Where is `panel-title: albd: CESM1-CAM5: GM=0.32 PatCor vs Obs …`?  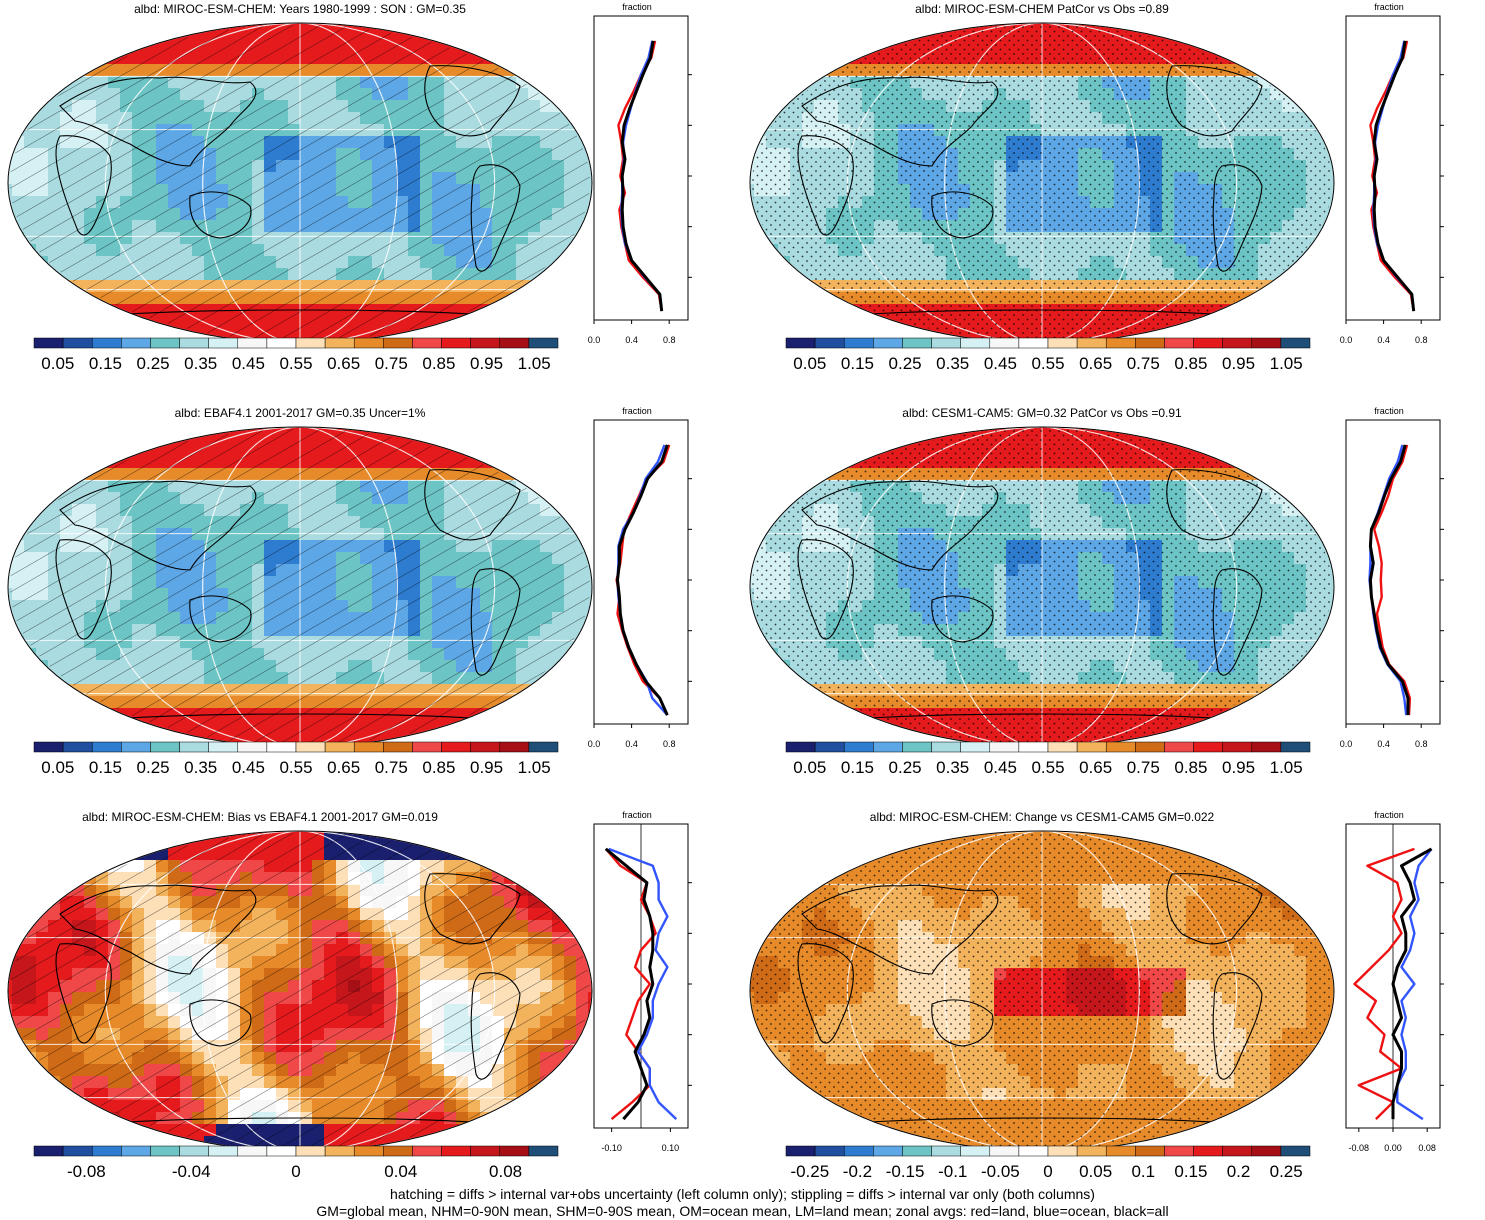
panel-title: albd: CESM1-CAM5: GM=0.32 PatCor vs Obs … is located at coordinates (1042, 413).